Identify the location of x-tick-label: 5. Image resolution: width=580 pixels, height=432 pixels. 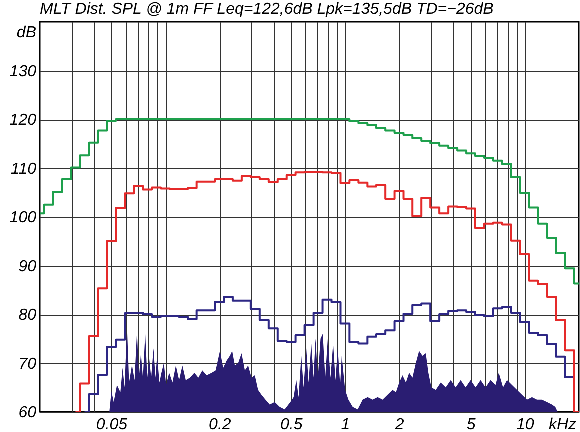
(471, 424).